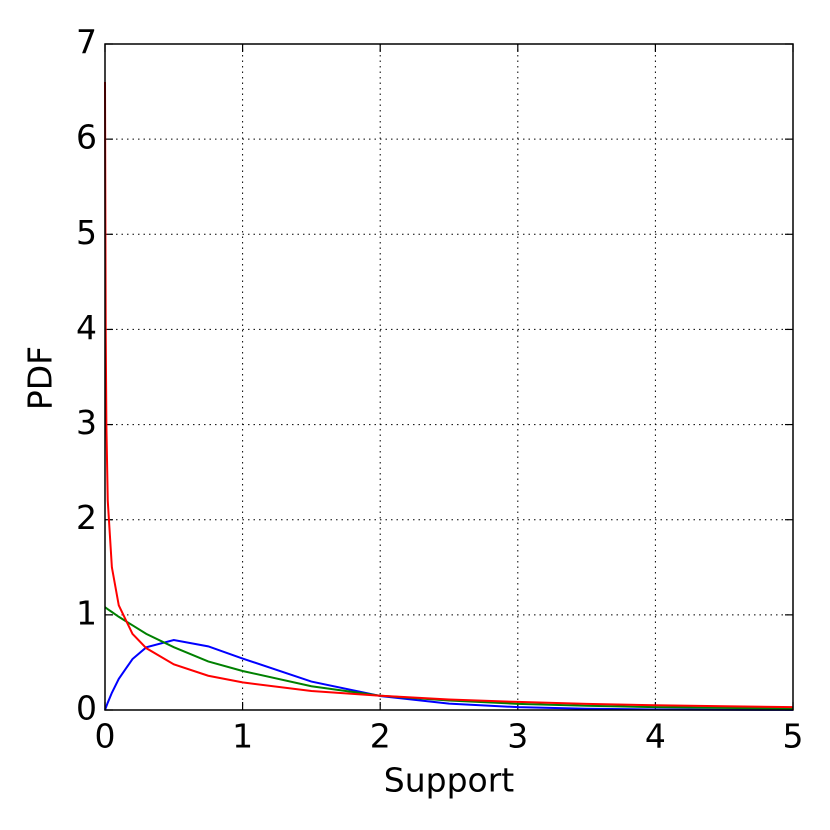  What do you see at coordinates (86, 137) in the screenshot?
I see `y-tick-label: 6` at bounding box center [86, 137].